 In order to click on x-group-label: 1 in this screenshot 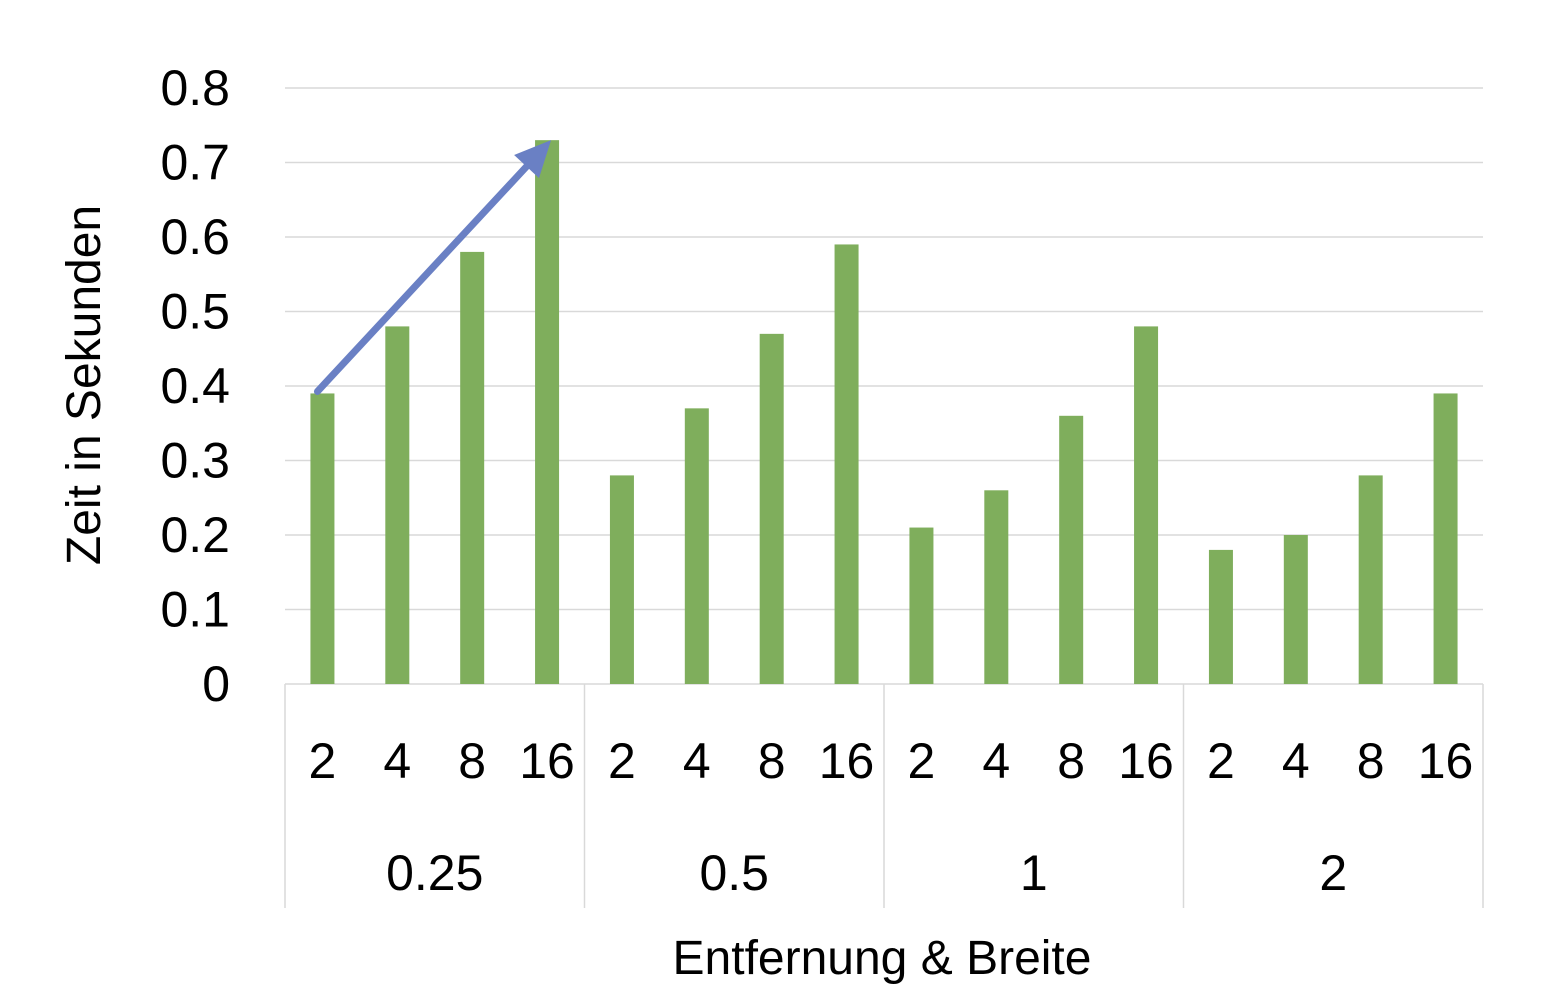, I will do `click(1034, 873)`.